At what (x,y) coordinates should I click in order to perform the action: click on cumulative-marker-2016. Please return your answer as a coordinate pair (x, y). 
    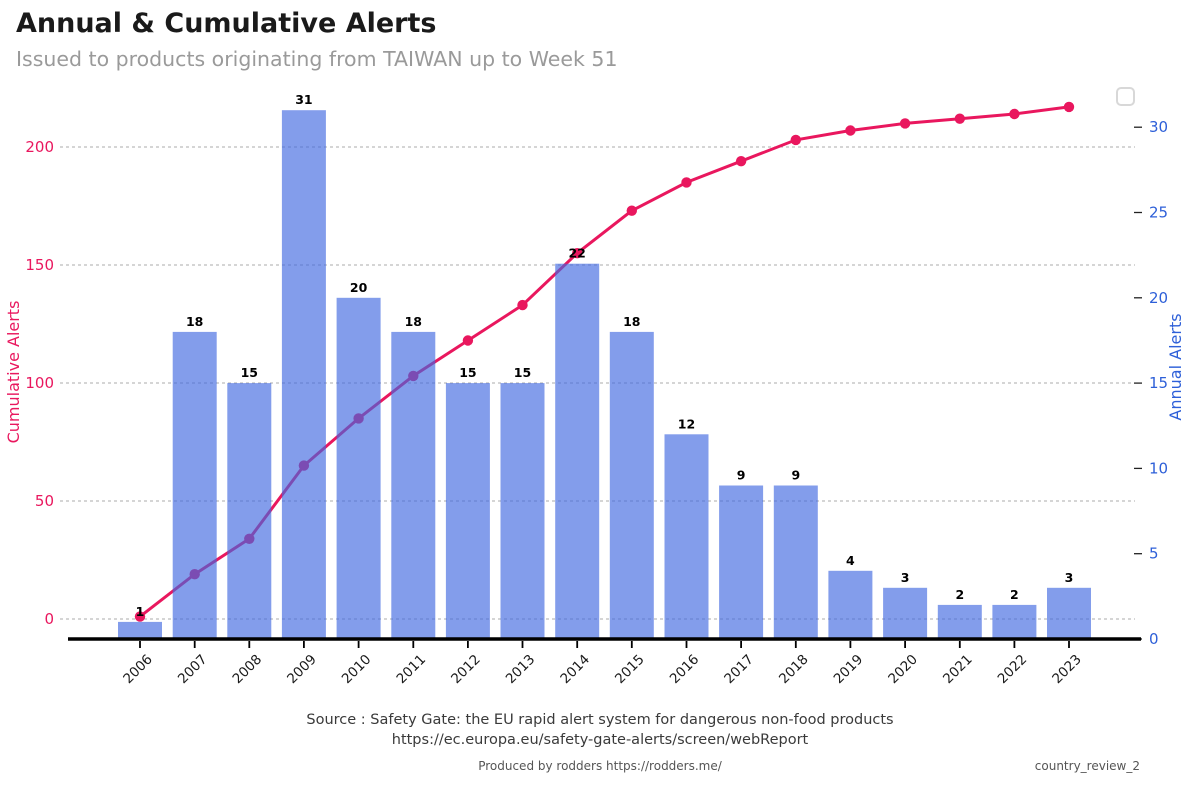
    Looking at the image, I should click on (686, 182).